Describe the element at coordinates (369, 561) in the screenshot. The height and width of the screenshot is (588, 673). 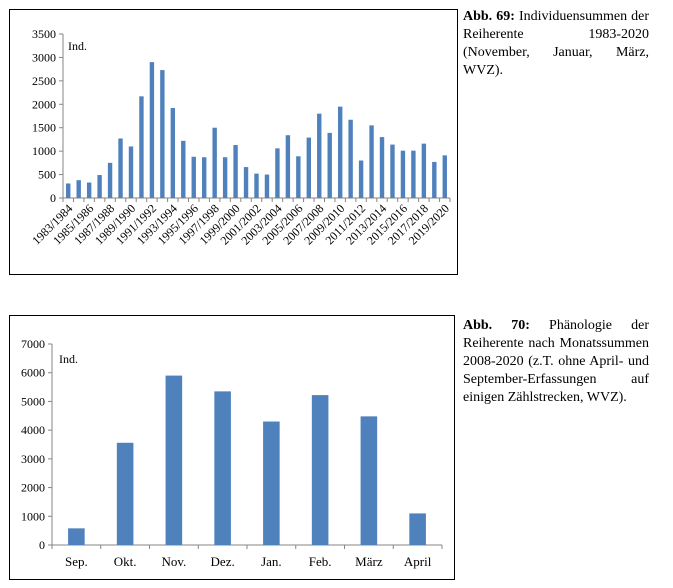
I see `chart-2-x-tick-label: März` at that location.